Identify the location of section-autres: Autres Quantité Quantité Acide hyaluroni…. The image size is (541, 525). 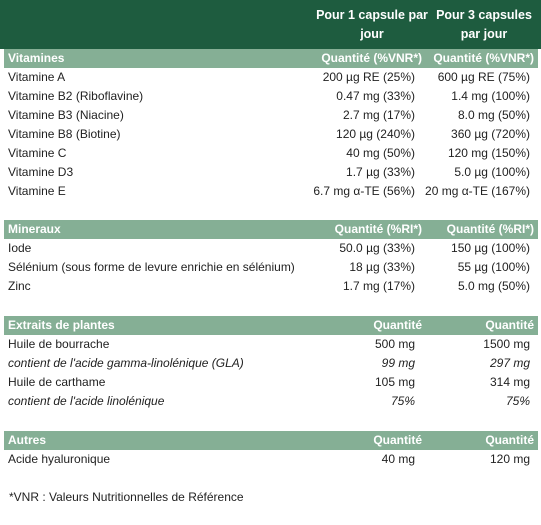
(271, 450).